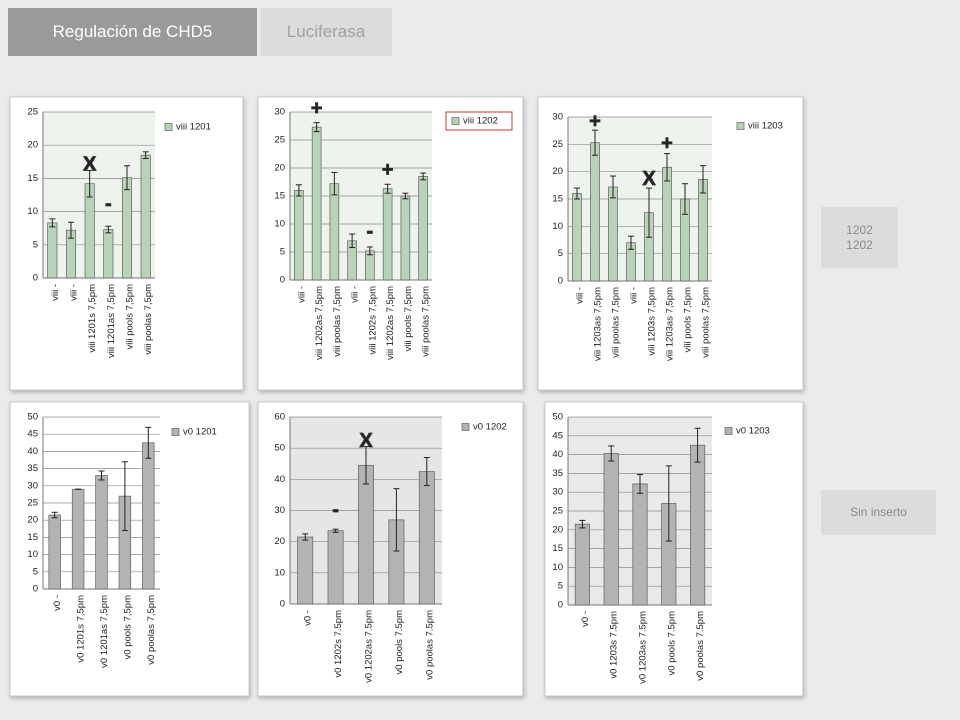 This screenshot has height=720, width=960. I want to click on y-tick-label: 25, so click(557, 144).